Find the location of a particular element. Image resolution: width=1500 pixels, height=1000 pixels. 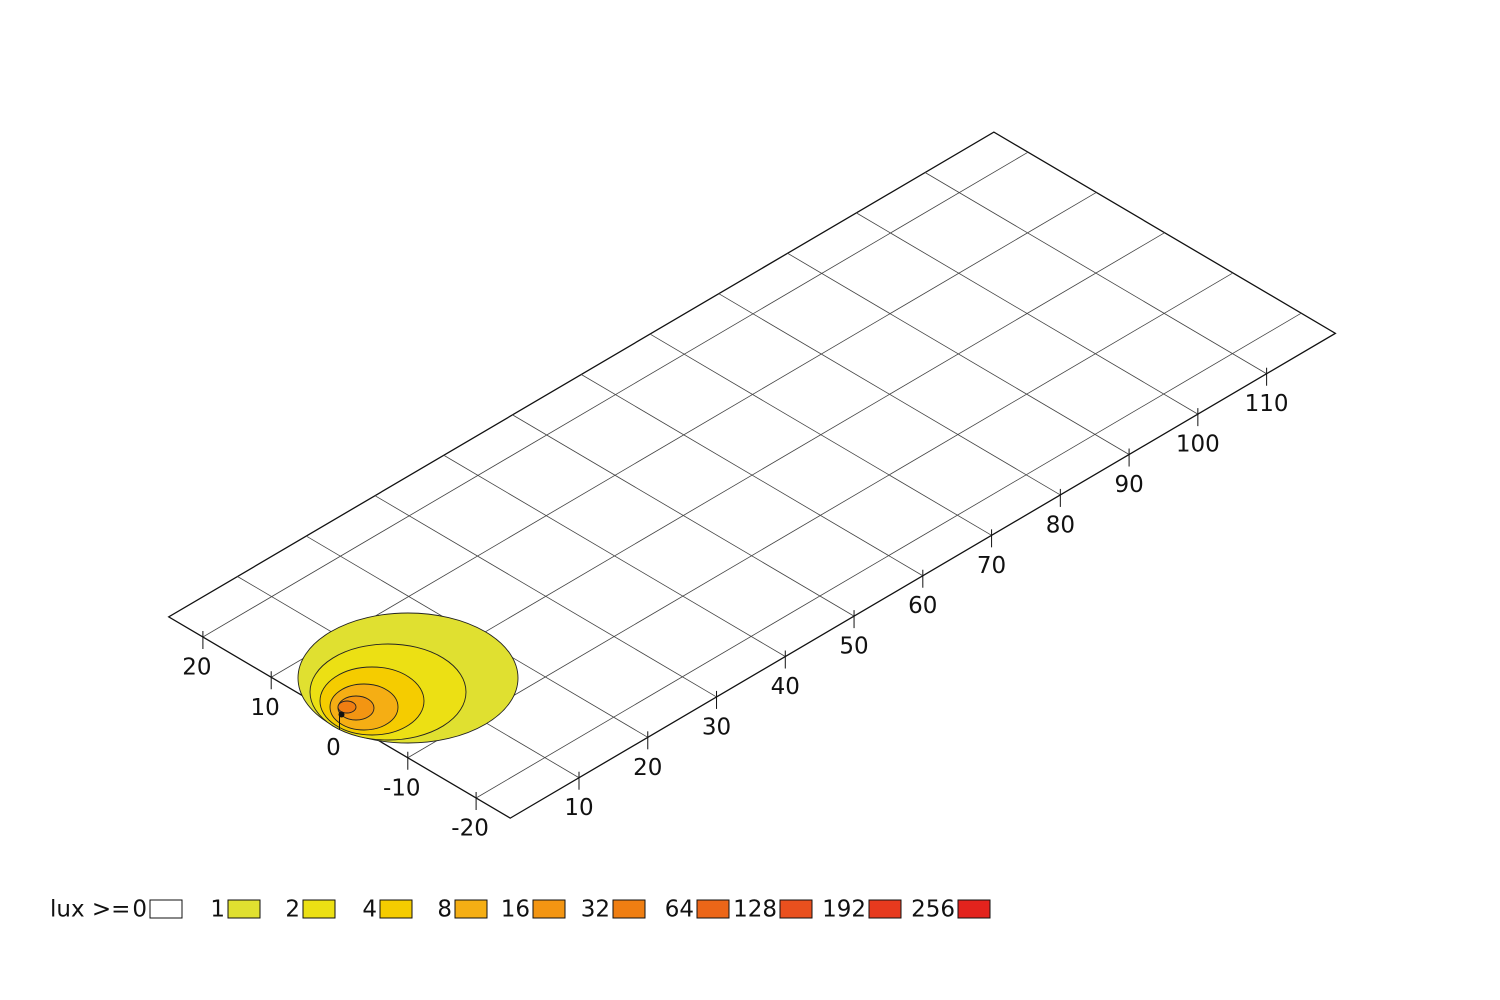

y-tick-label: 20 is located at coordinates (196, 668).